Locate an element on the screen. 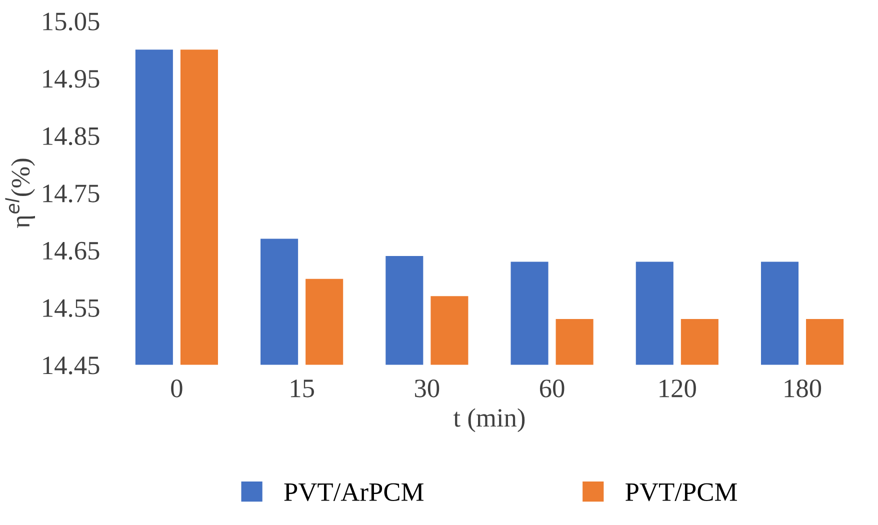 The width and height of the screenshot is (878, 525). x-tick-label: 15 is located at coordinates (302, 389).